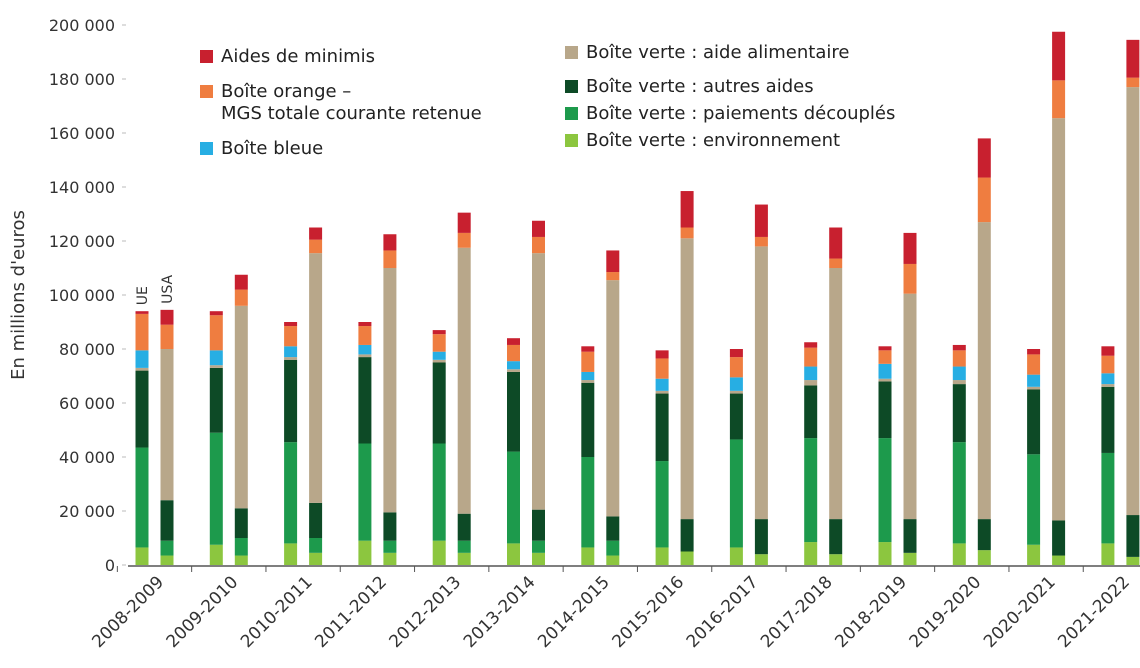 The width and height of the screenshot is (1140, 668). I want to click on y-tick-label: 20 000, so click(87, 511).